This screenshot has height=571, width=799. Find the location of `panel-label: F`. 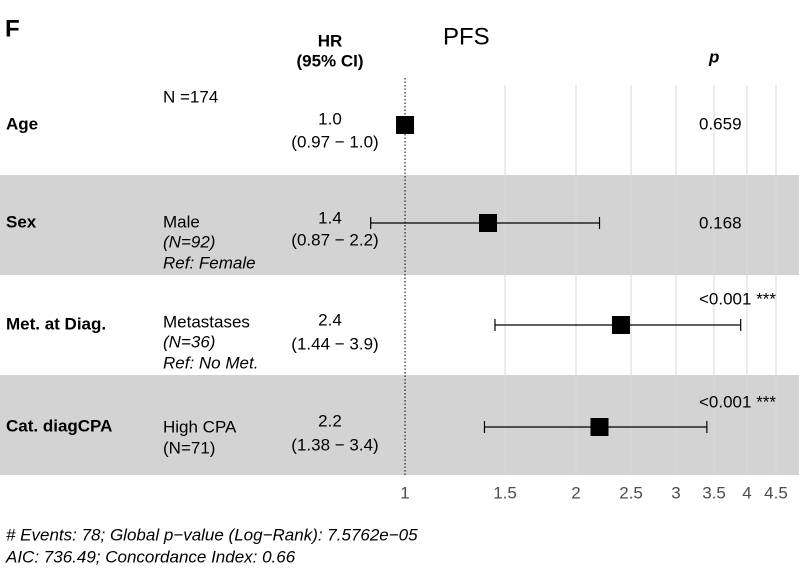

panel-label: F is located at coordinates (12, 28).